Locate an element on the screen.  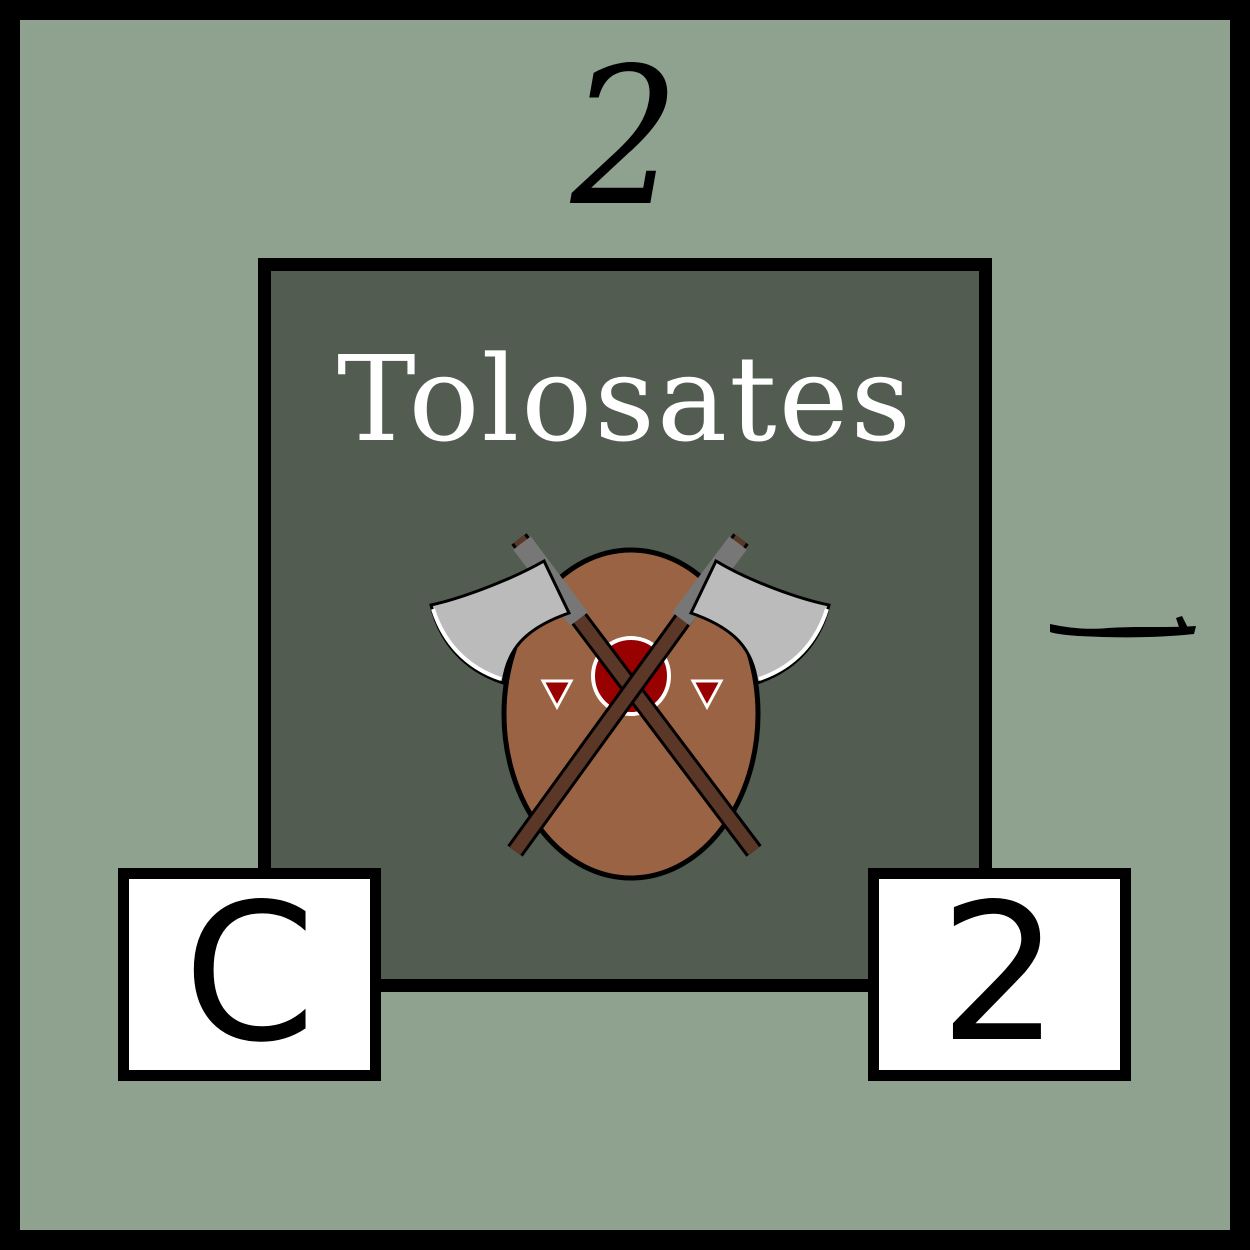
unit-strength: 2 is located at coordinates (999, 973).